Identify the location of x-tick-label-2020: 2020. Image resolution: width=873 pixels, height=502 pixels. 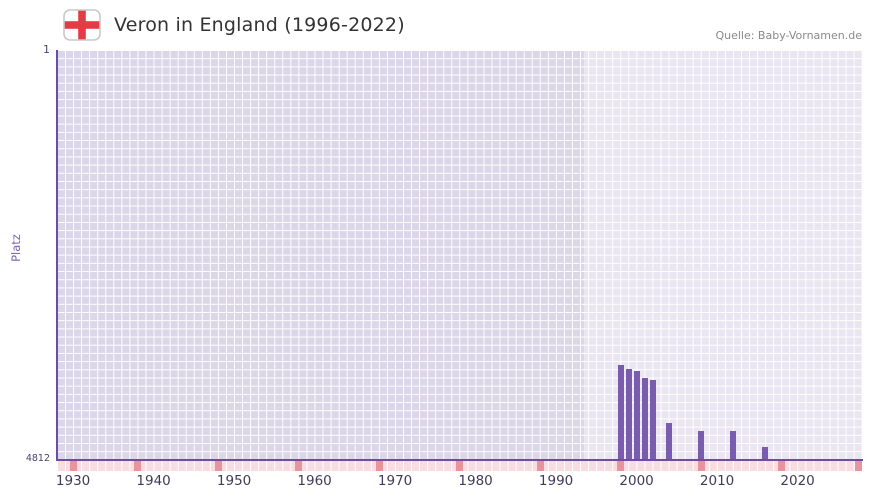
(797, 481).